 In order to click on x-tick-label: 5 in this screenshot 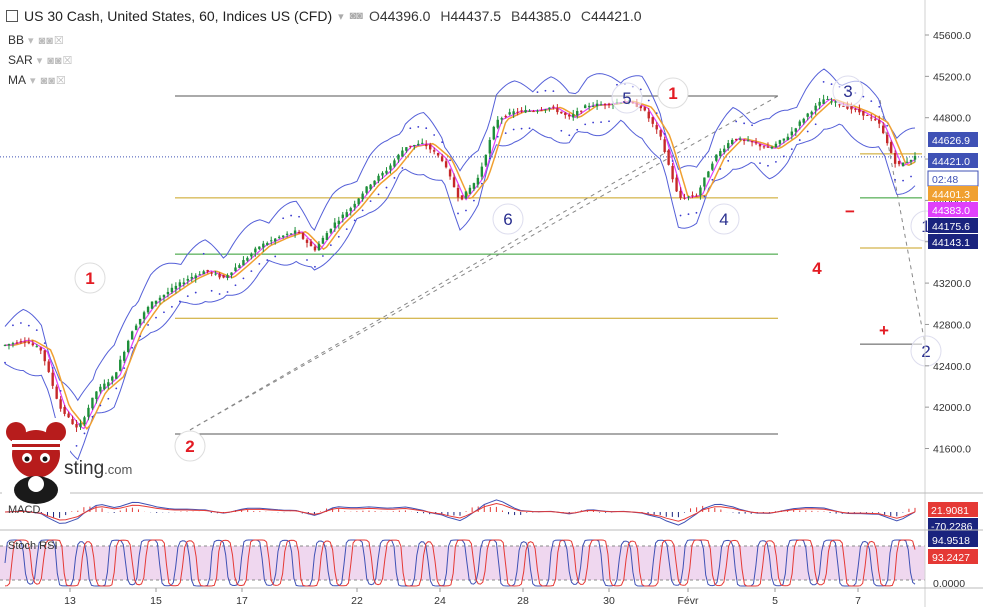, I will do `click(775, 601)`.